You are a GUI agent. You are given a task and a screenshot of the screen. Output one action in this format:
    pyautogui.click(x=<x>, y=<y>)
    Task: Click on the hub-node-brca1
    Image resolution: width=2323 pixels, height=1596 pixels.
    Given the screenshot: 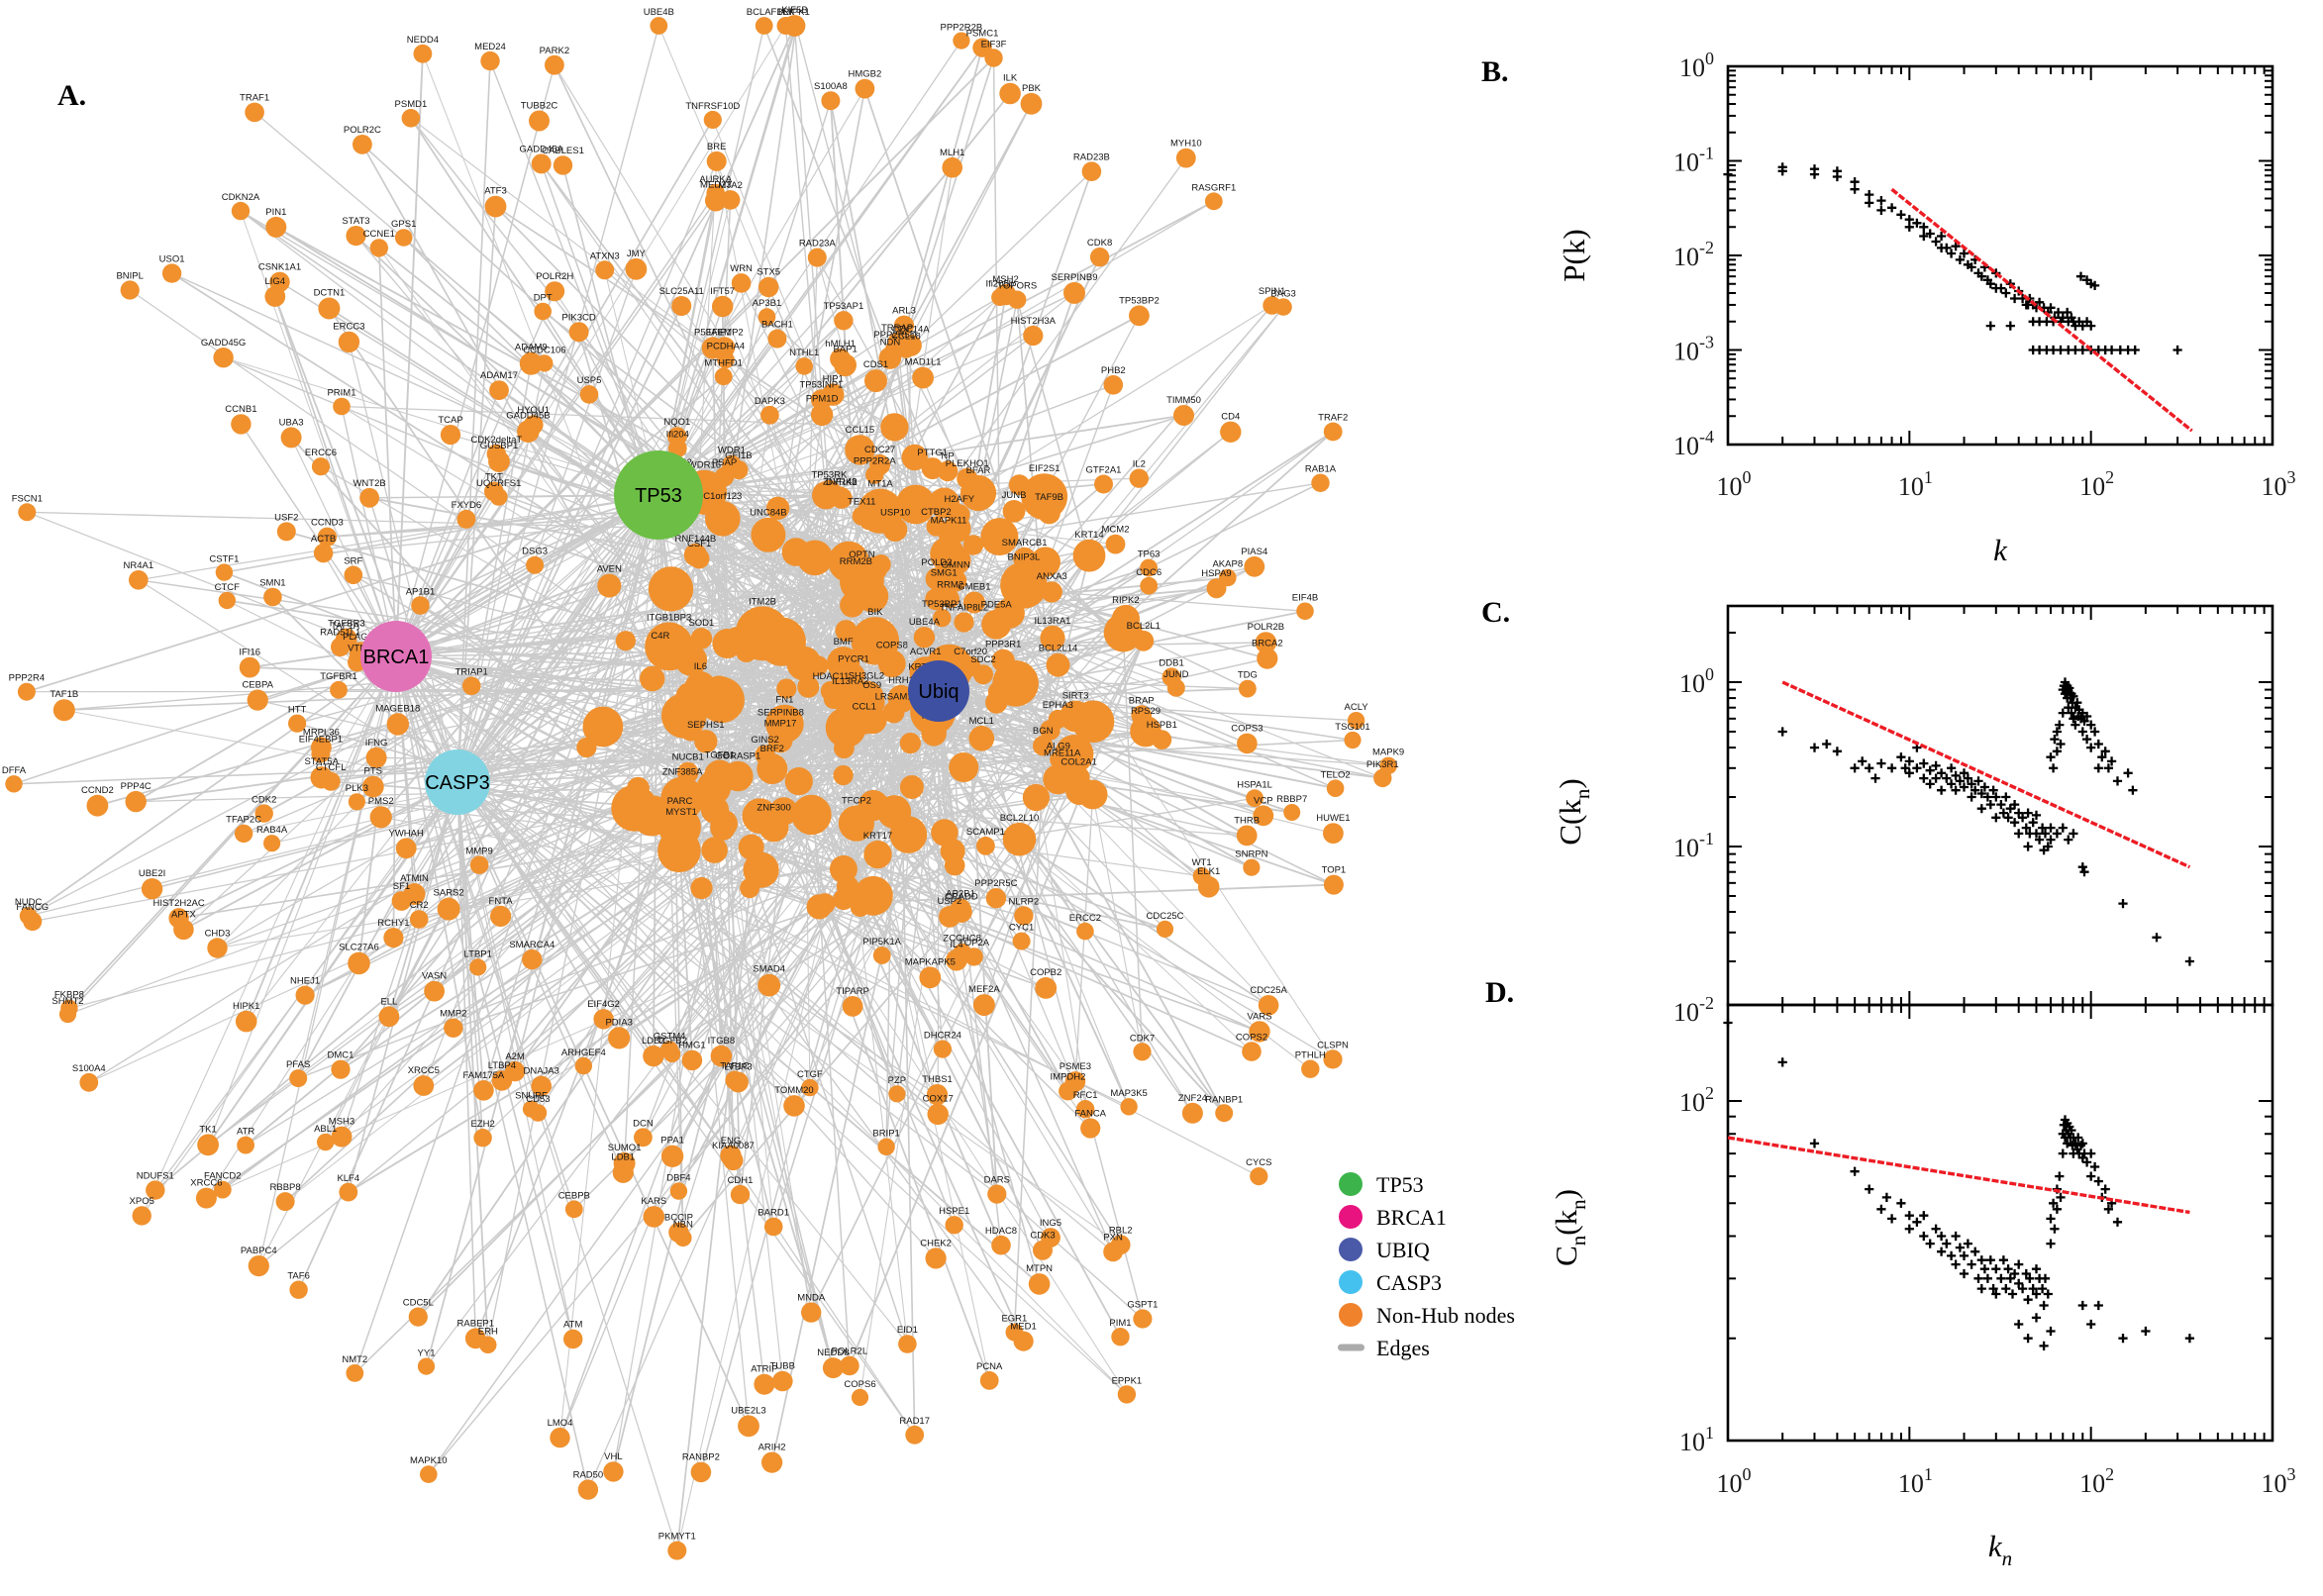 What is the action you would take?
    pyautogui.click(x=396, y=656)
    